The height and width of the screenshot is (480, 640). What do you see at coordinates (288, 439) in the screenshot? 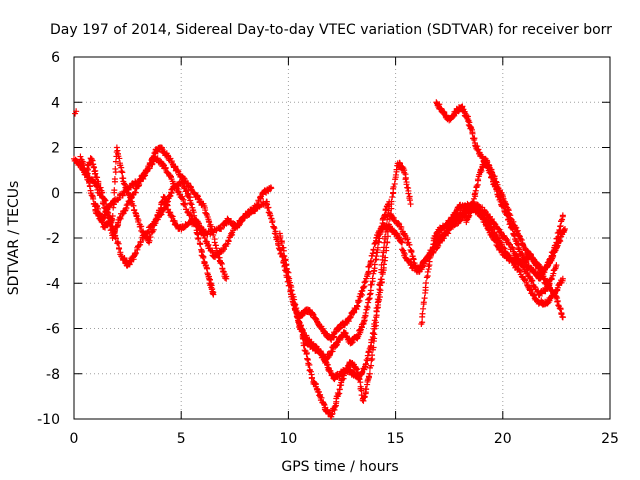
I see `x-tick-label: 10` at bounding box center [288, 439].